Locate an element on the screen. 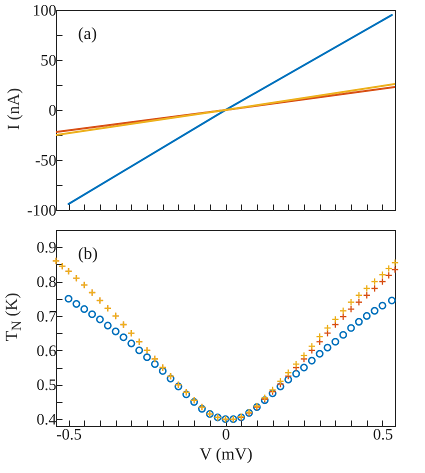  y-tick-label: 0.6 is located at coordinates (46, 351).